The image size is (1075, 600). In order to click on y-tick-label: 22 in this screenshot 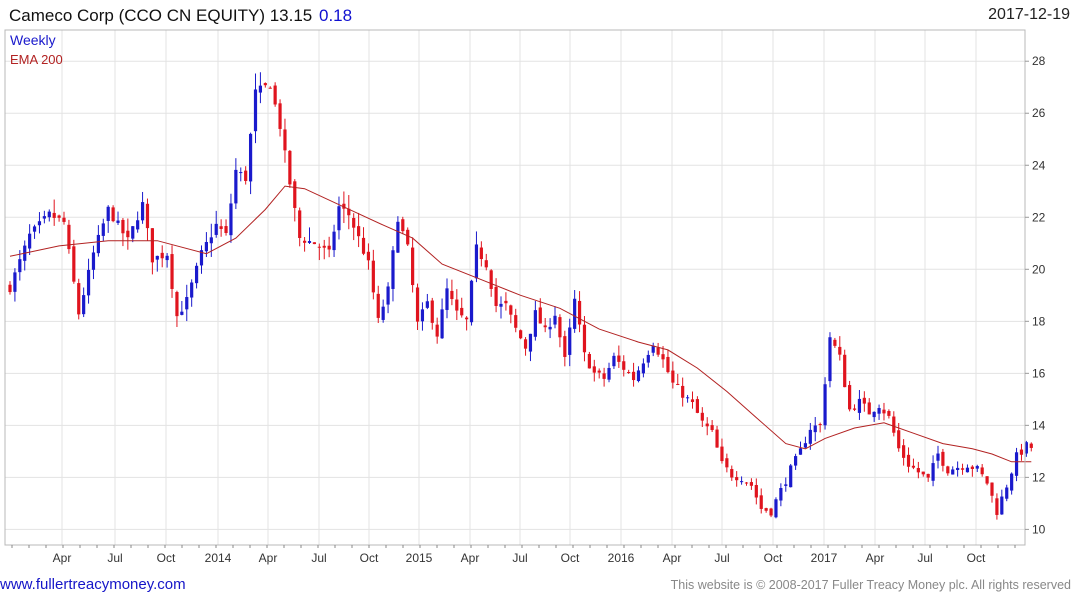, I will do `click(1039, 217)`.